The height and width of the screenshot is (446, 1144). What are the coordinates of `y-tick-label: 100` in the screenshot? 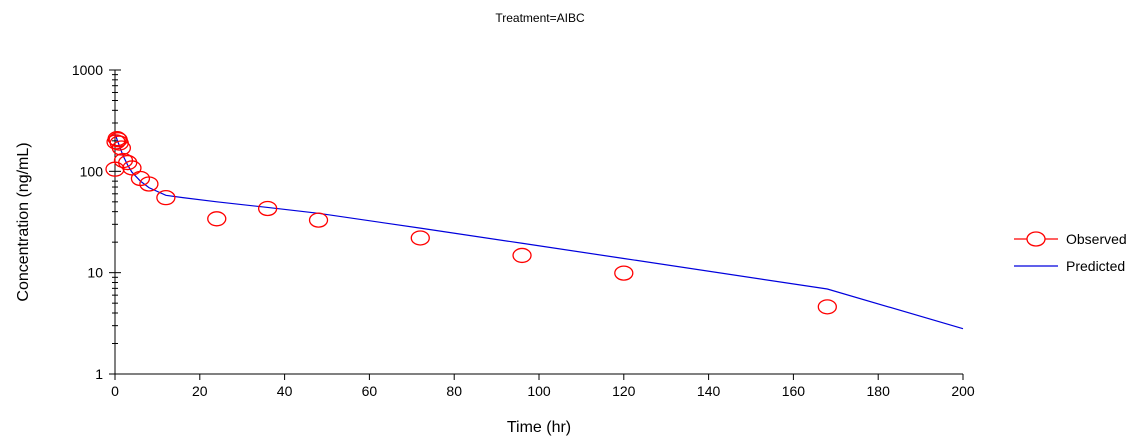 It's located at (92, 171).